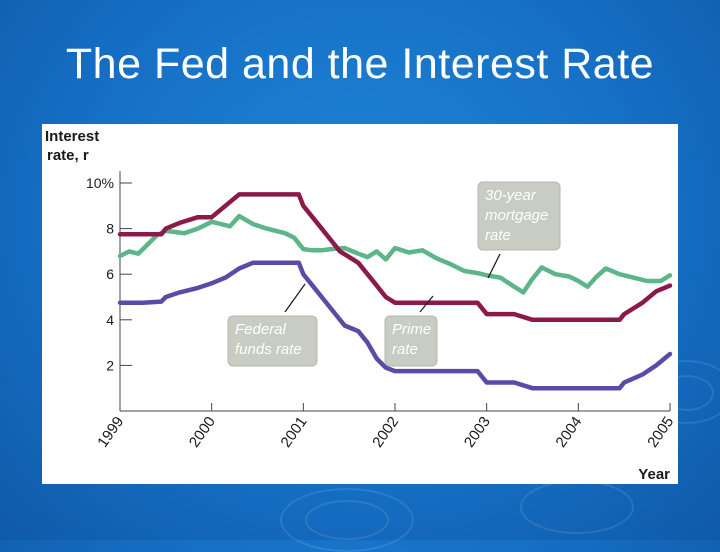 Image resolution: width=720 pixels, height=552 pixels. I want to click on series-line-30-year-mortgage-rate, so click(395, 254).